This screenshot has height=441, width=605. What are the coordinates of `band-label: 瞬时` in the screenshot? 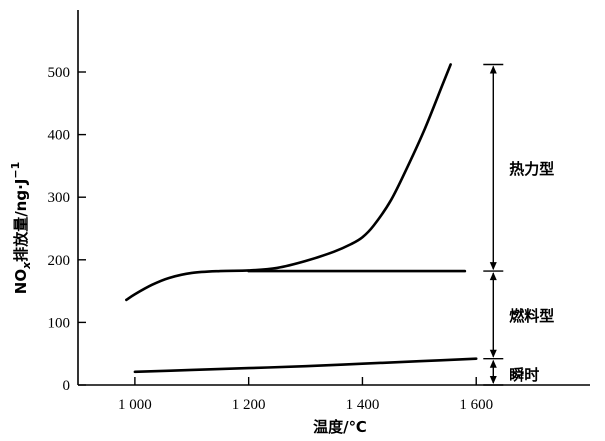 It's located at (524, 375).